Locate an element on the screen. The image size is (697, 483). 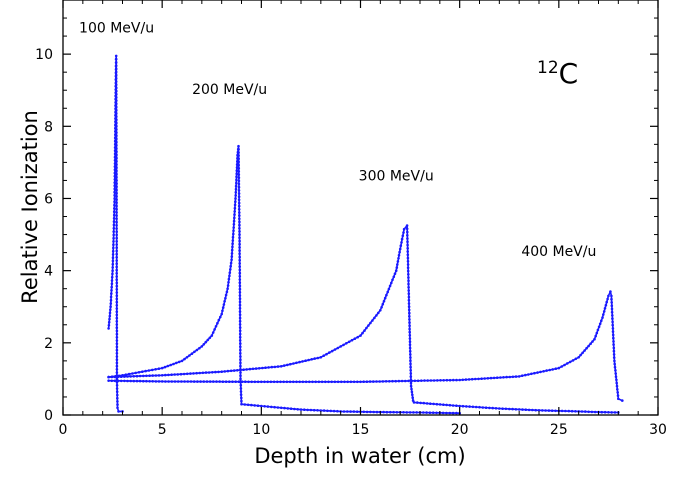
x-tick-label: 30 is located at coordinates (658, 430).